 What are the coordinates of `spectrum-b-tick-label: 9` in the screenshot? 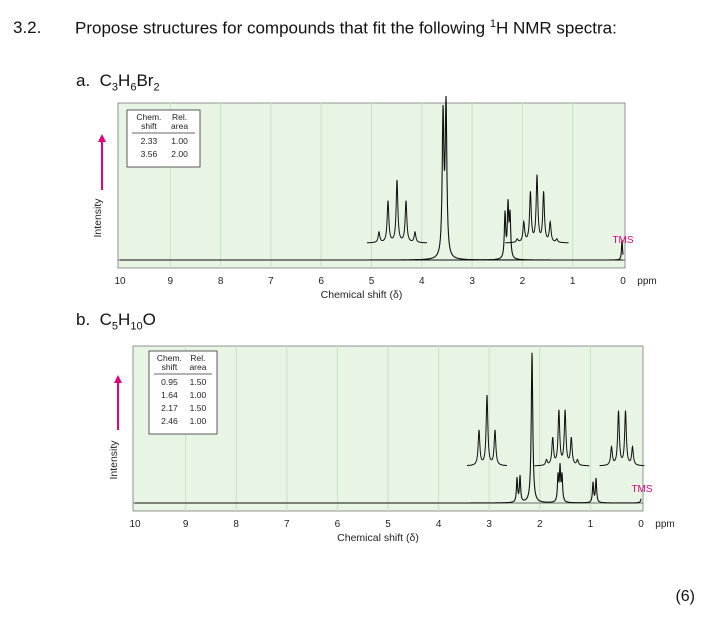 It's located at (186, 524).